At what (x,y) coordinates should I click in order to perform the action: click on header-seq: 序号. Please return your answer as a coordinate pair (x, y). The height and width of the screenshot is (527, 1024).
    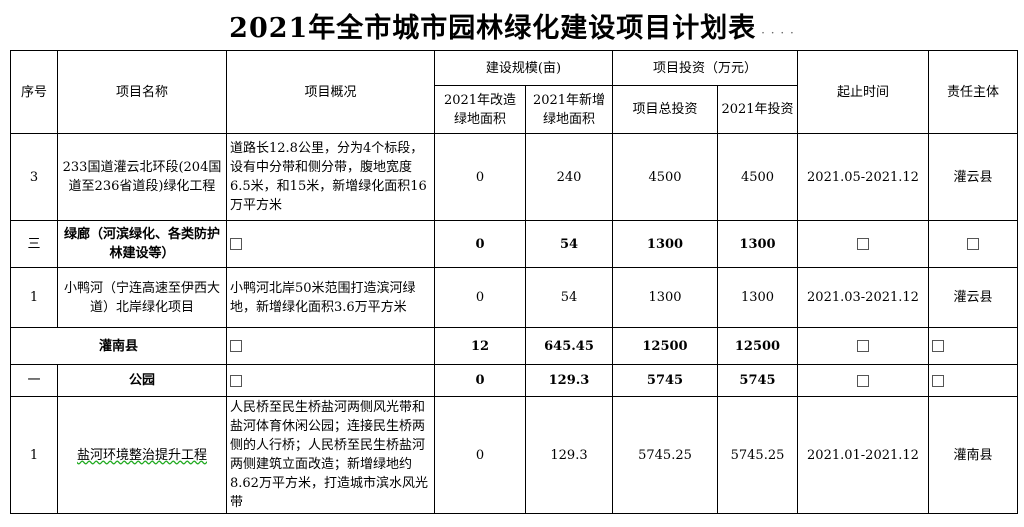
    Looking at the image, I should click on (34, 92).